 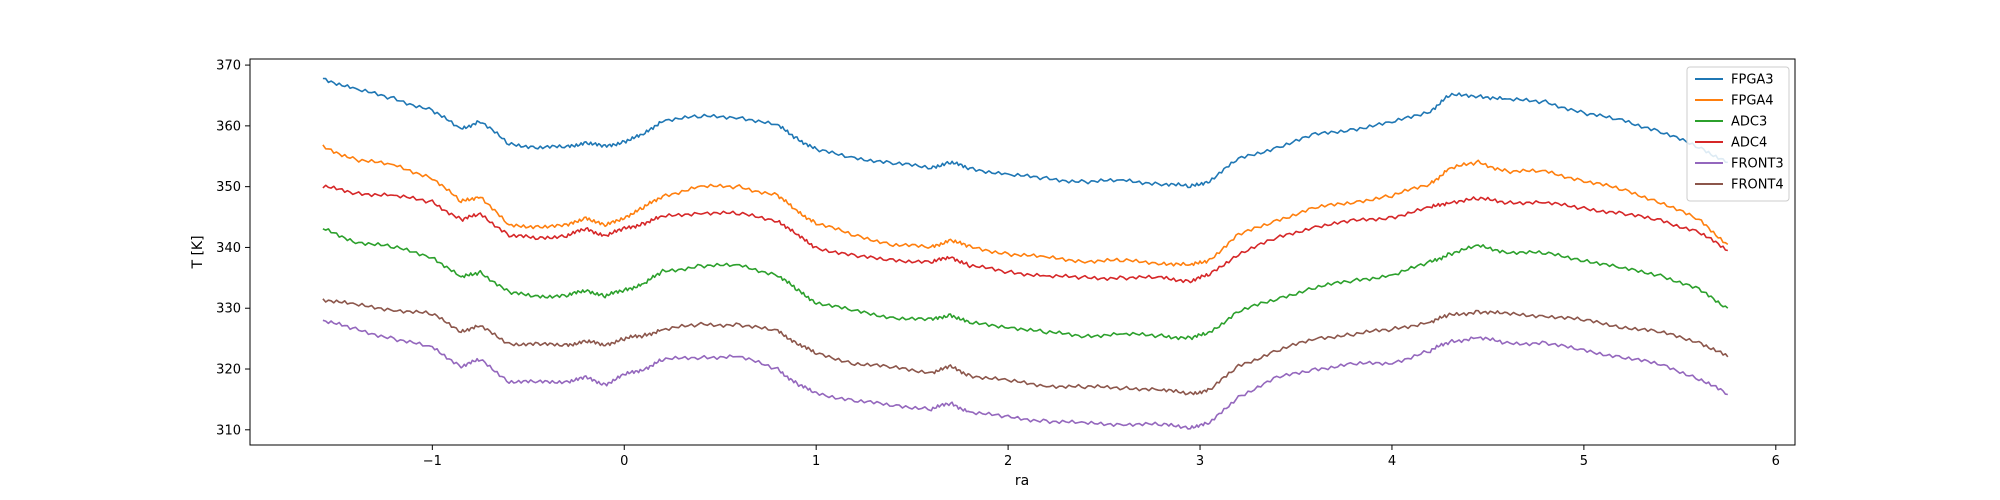 What do you see at coordinates (1752, 101) in the screenshot?
I see `legend-label: FPGA4` at bounding box center [1752, 101].